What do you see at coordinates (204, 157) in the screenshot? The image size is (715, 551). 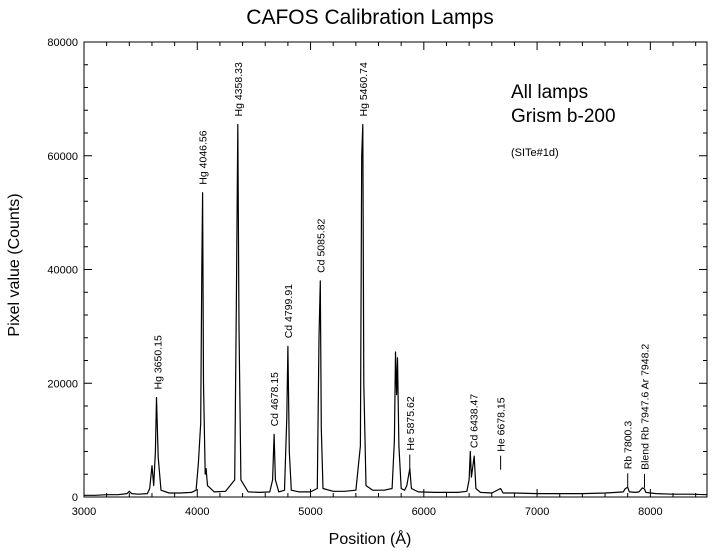 I see `emission-line-label: Hg 4046.56` at bounding box center [204, 157].